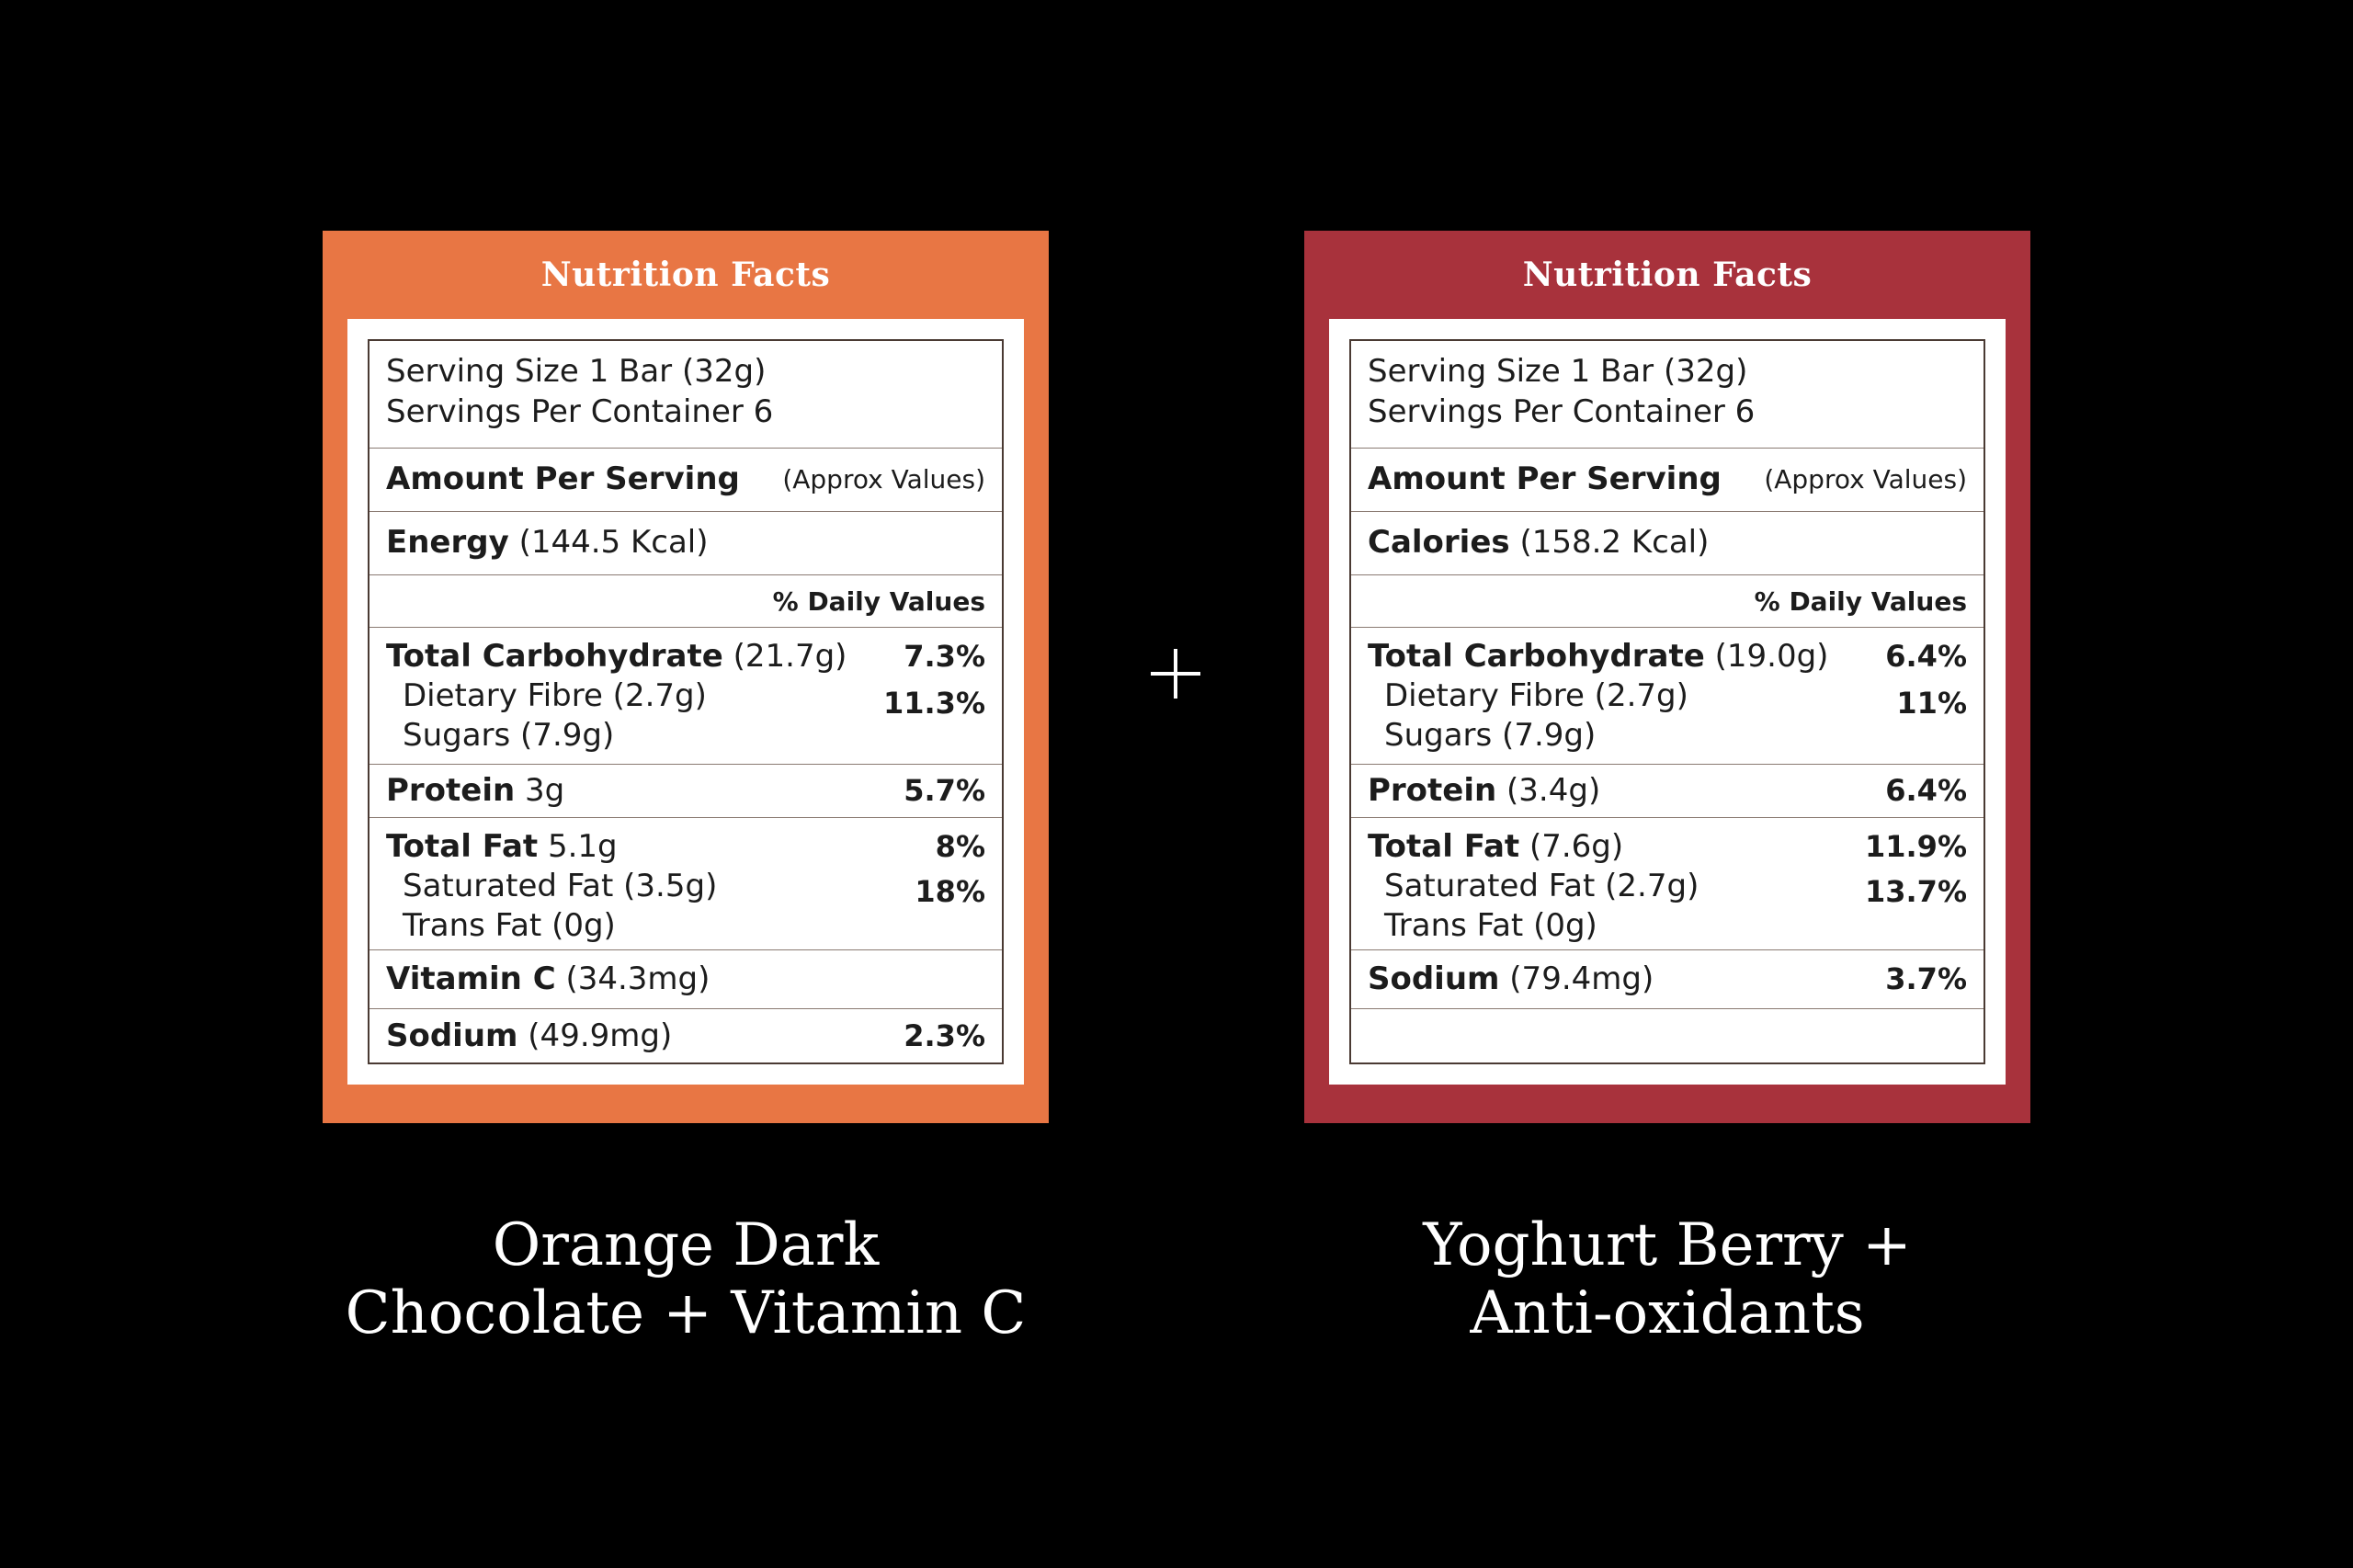 The height and width of the screenshot is (1568, 2353). I want to click on plus-icon, so click(1175, 674).